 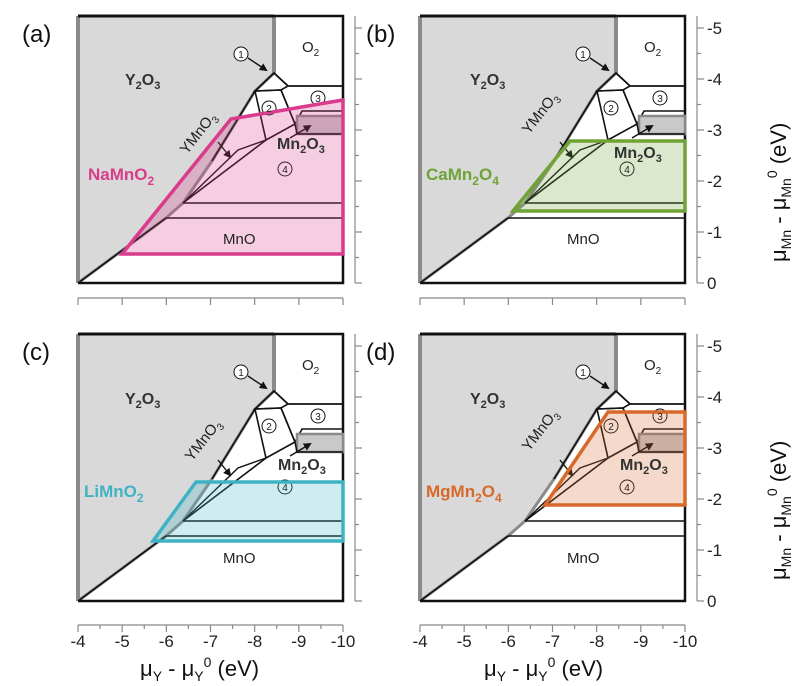 I want to click on panel-b, so click(x=552, y=149).